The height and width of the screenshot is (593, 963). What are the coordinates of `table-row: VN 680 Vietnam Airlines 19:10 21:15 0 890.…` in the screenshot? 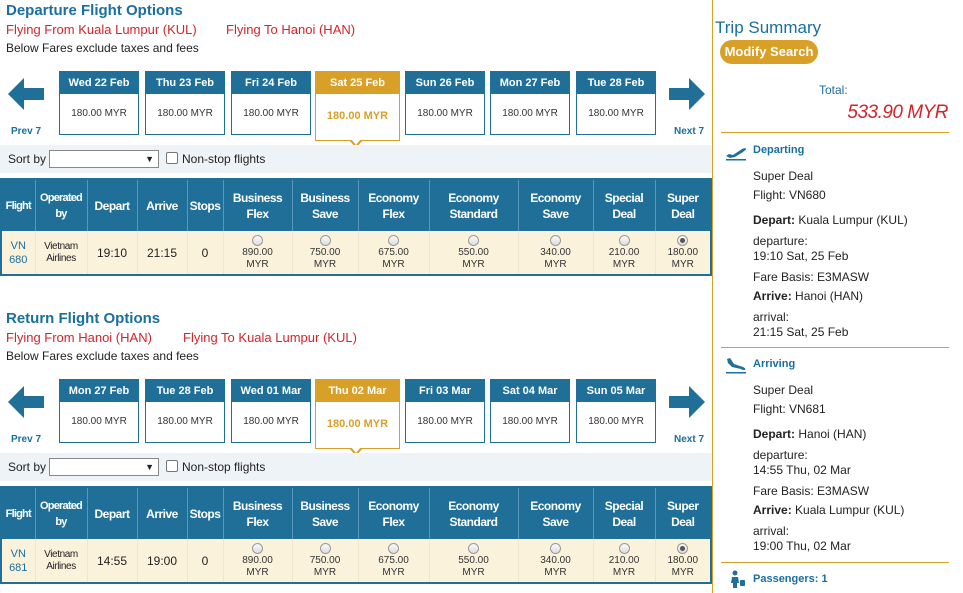 It's located at (356, 253).